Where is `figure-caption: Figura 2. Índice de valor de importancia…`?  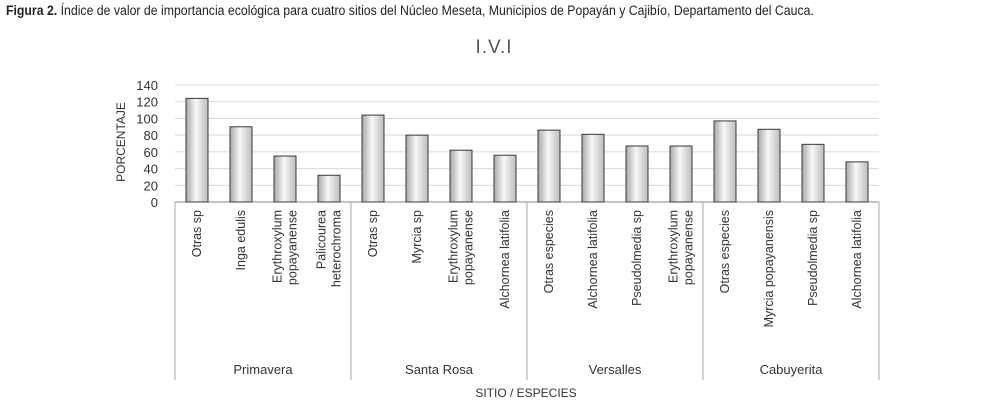 figure-caption: Figura 2. Índice de valor de importancia… is located at coordinates (452, 10).